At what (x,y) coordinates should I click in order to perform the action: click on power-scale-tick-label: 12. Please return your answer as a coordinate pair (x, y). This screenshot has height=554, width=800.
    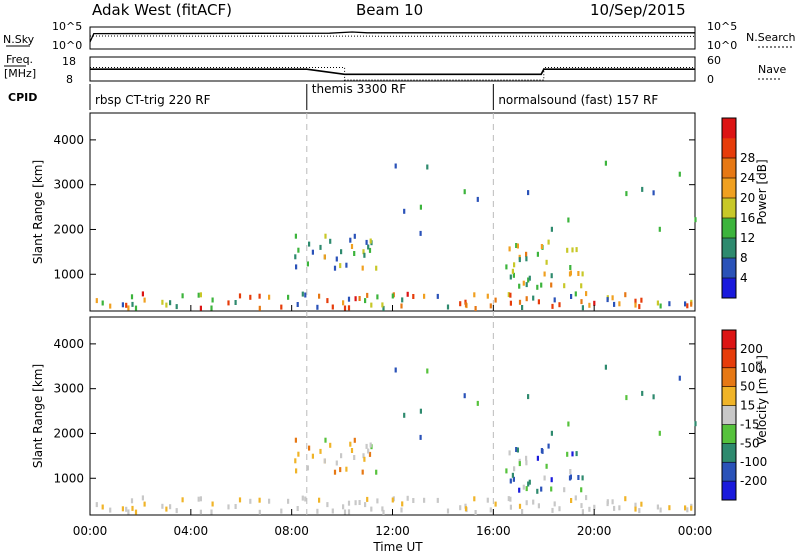
    Looking at the image, I should click on (747, 238).